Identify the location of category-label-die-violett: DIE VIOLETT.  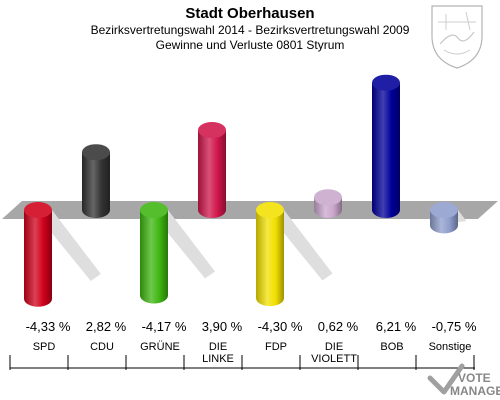
(334, 353).